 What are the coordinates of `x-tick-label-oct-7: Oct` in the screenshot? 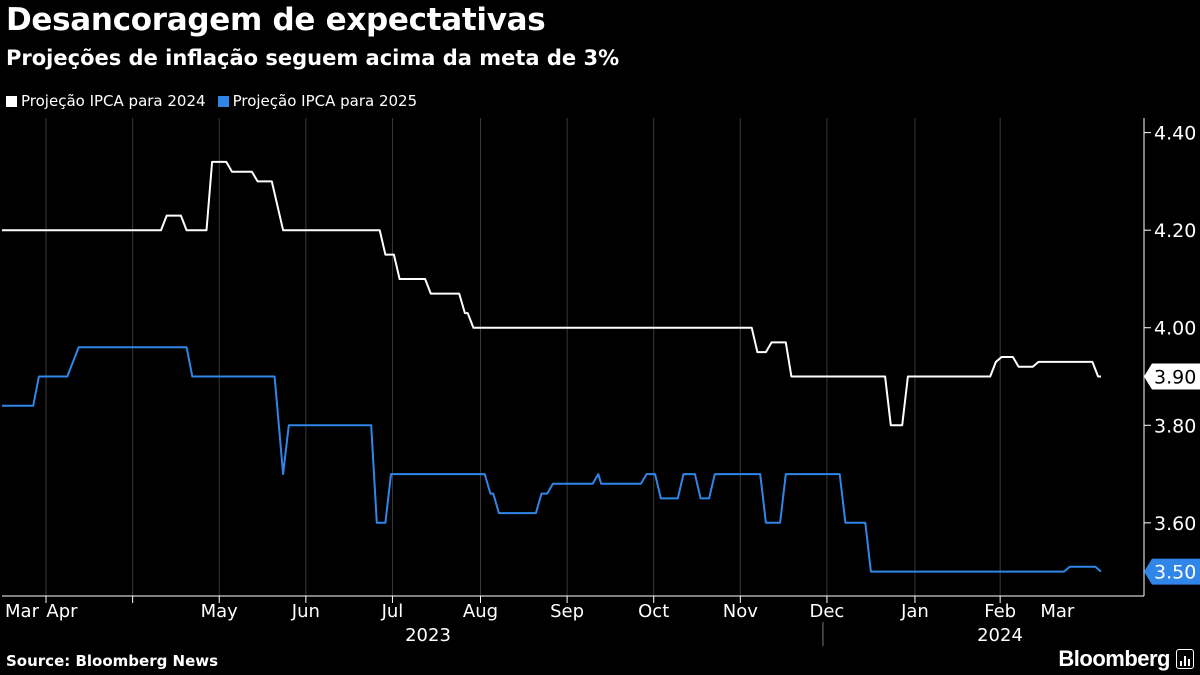 It's located at (653, 611).